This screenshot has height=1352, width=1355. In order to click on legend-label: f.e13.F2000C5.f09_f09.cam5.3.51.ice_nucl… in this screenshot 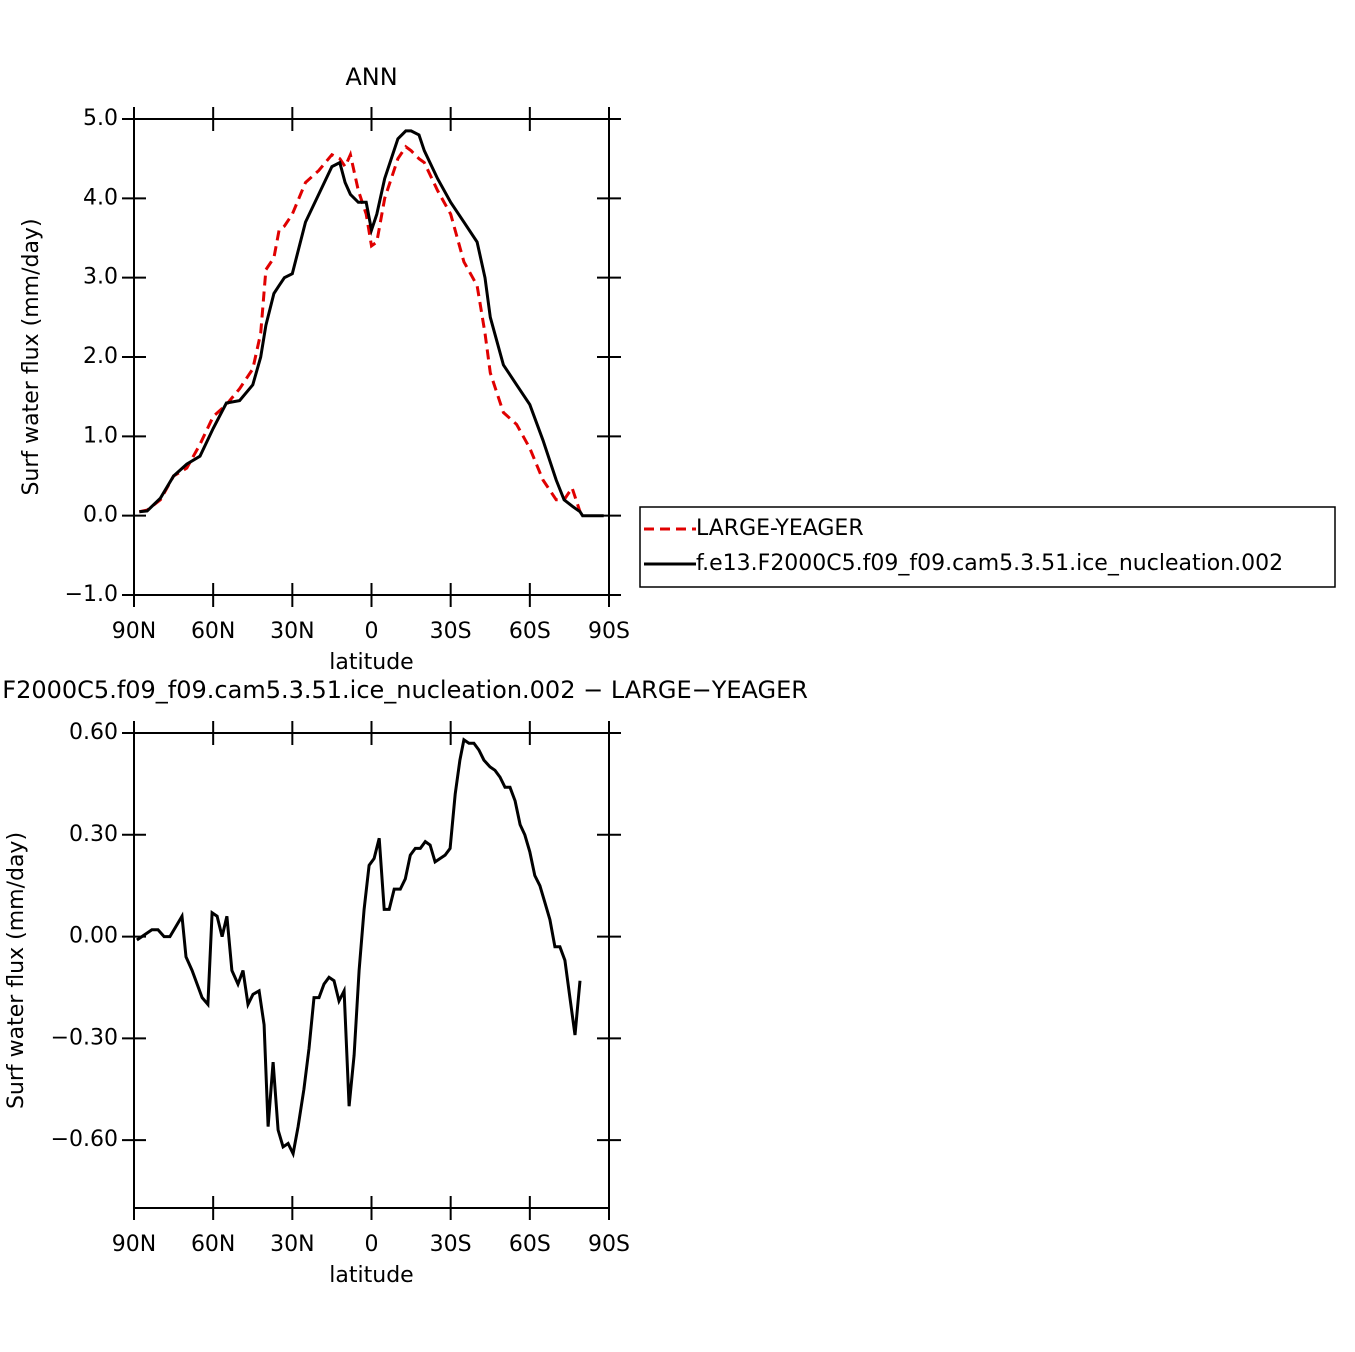, I will do `click(989, 563)`.